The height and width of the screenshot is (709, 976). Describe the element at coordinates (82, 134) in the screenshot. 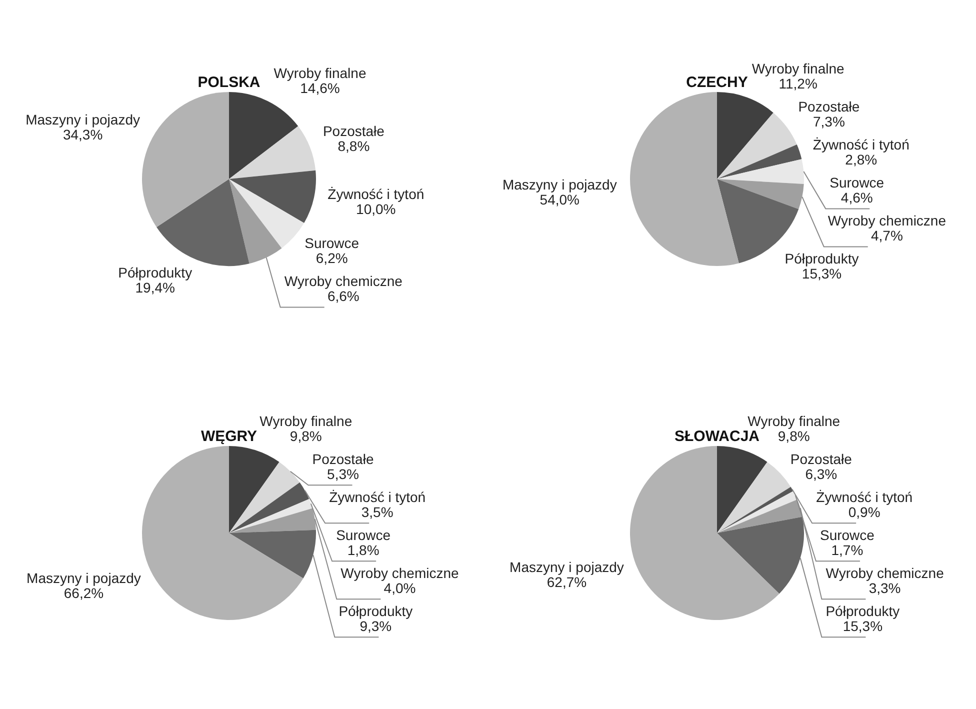

I see `data-label: 34,3%` at that location.